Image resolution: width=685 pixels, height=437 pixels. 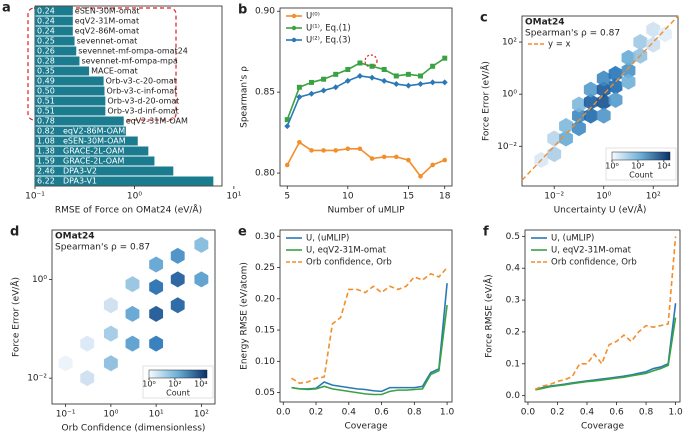 What do you see at coordinates (327, 239) in the screenshot?
I see `legend-label: U, (uMLIP)` at bounding box center [327, 239].